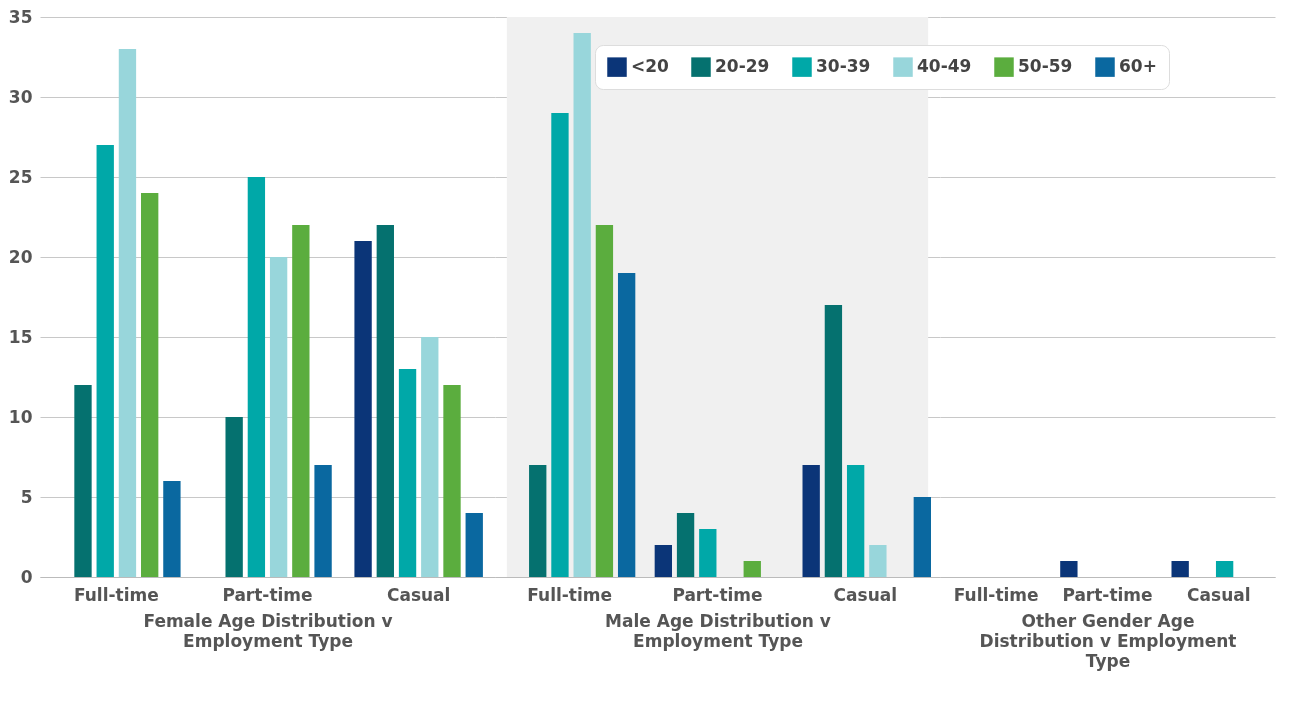 The image size is (1291, 727). I want to click on legend-label: 20-29, so click(742, 66).